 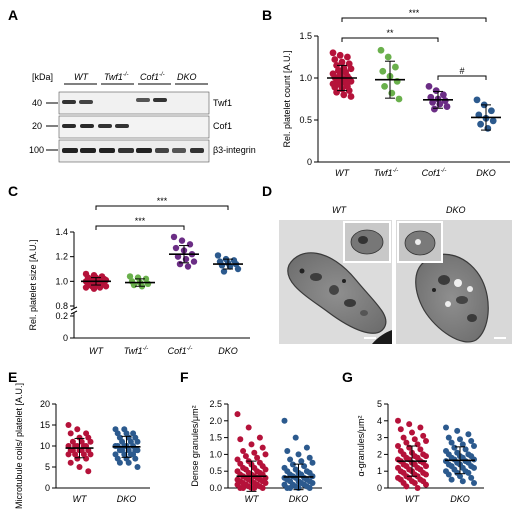 I want to click on protein-cof1: Cof1, so click(x=222, y=126).